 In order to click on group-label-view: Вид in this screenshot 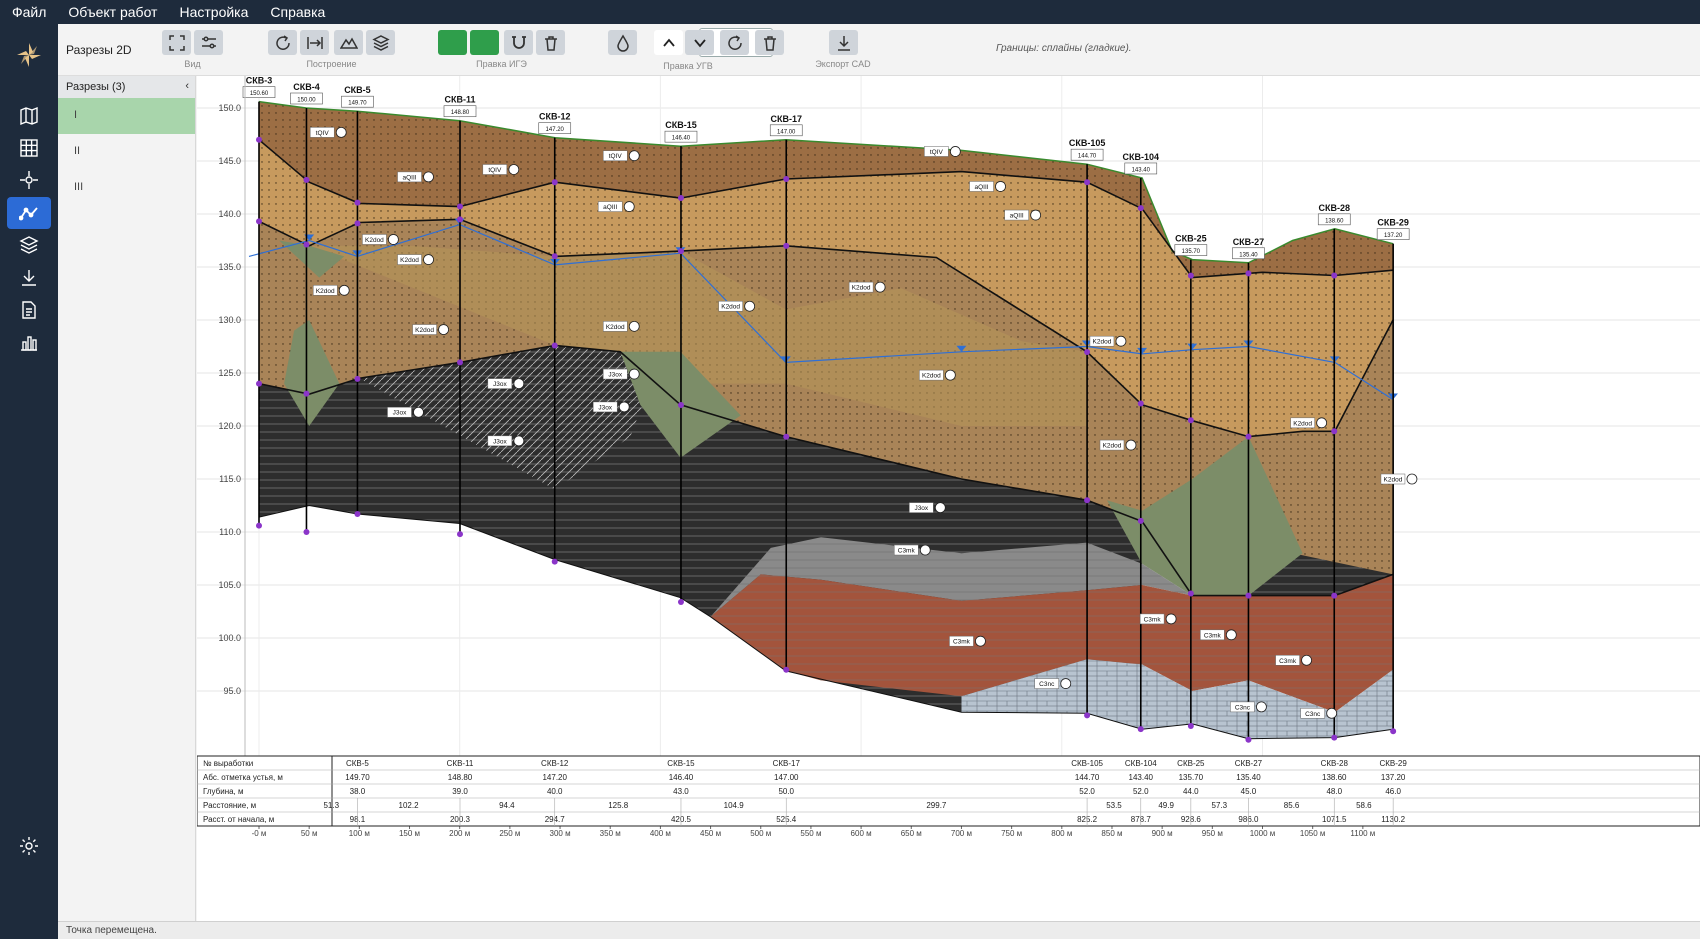, I will do `click(192, 64)`.